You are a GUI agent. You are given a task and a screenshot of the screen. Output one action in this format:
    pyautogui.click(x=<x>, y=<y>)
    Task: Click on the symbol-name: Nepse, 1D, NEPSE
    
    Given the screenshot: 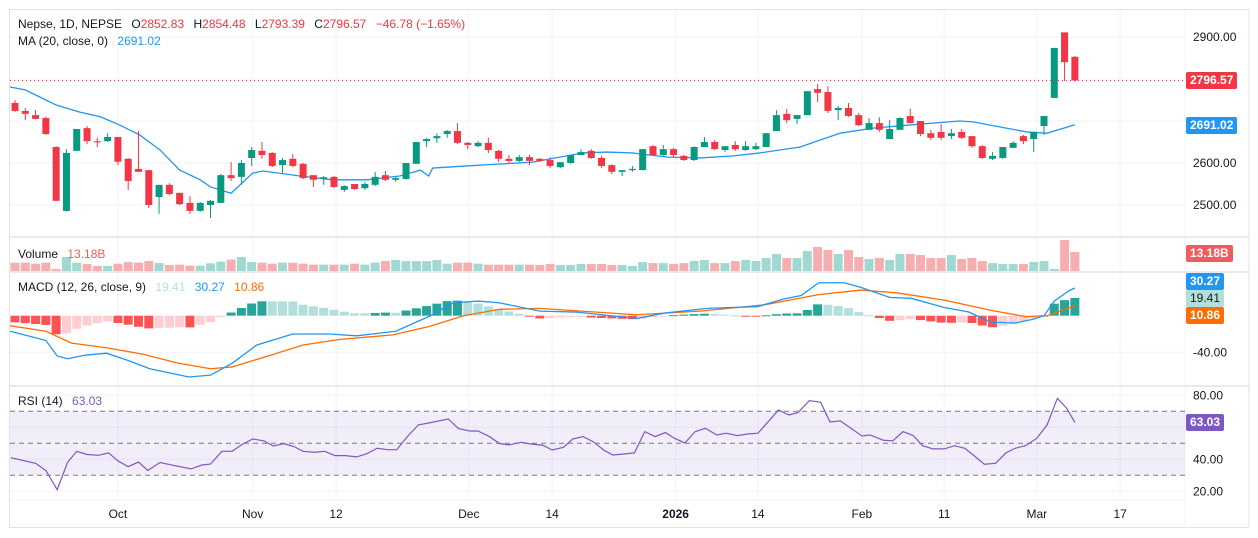 What is the action you would take?
    pyautogui.click(x=70, y=24)
    